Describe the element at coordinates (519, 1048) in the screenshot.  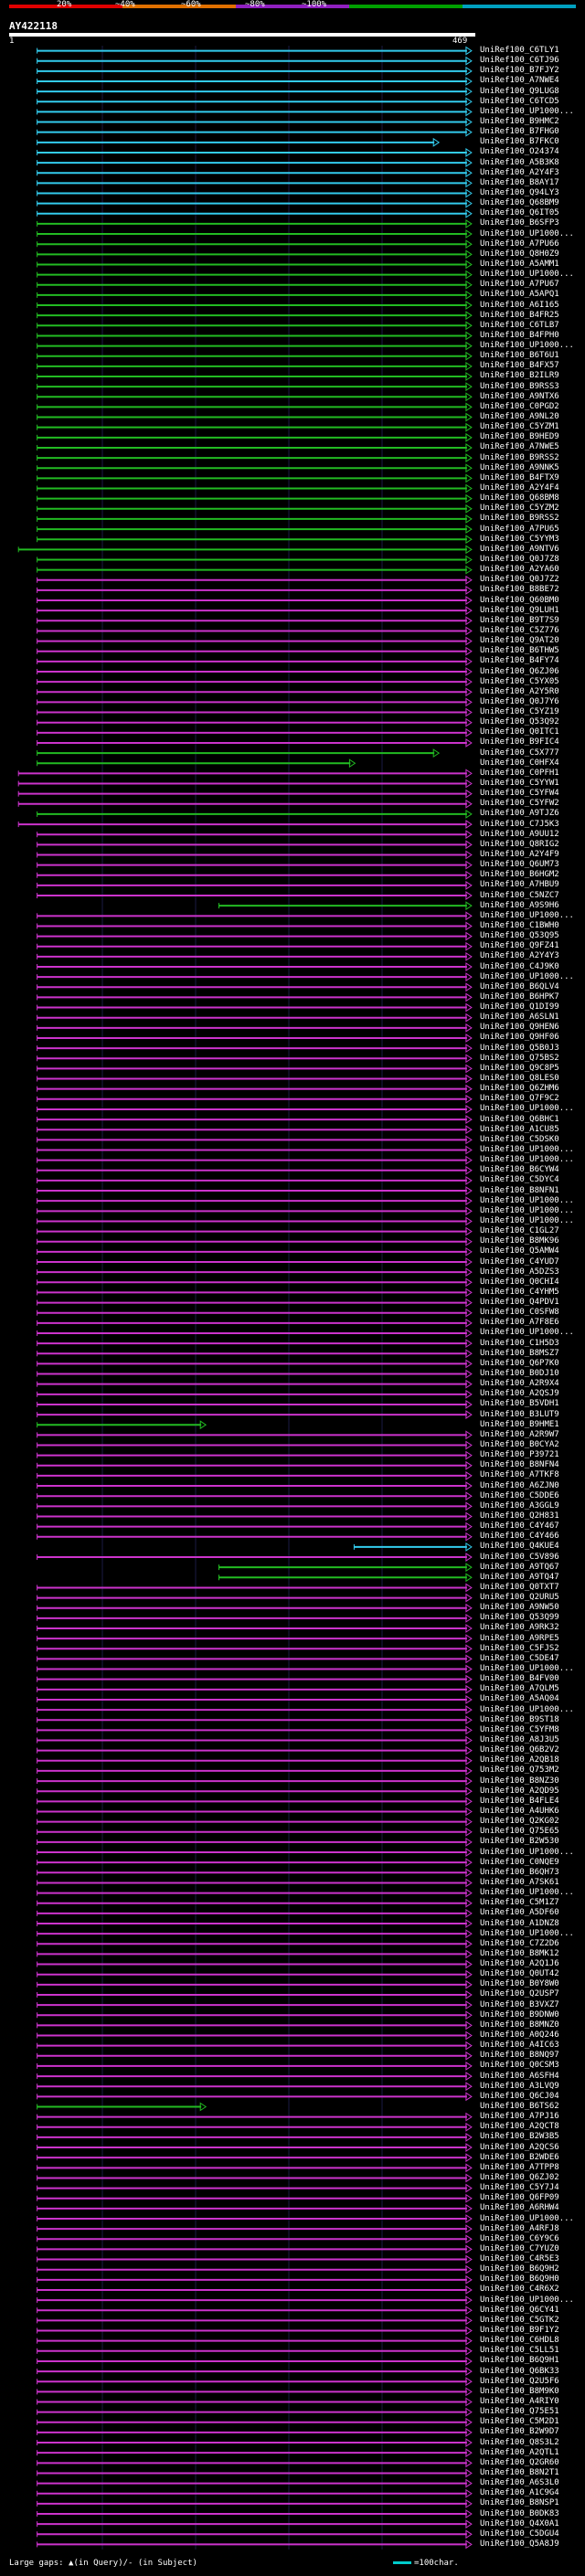
I see `hit-label: UniRef100_Q5B0J3` at that location.